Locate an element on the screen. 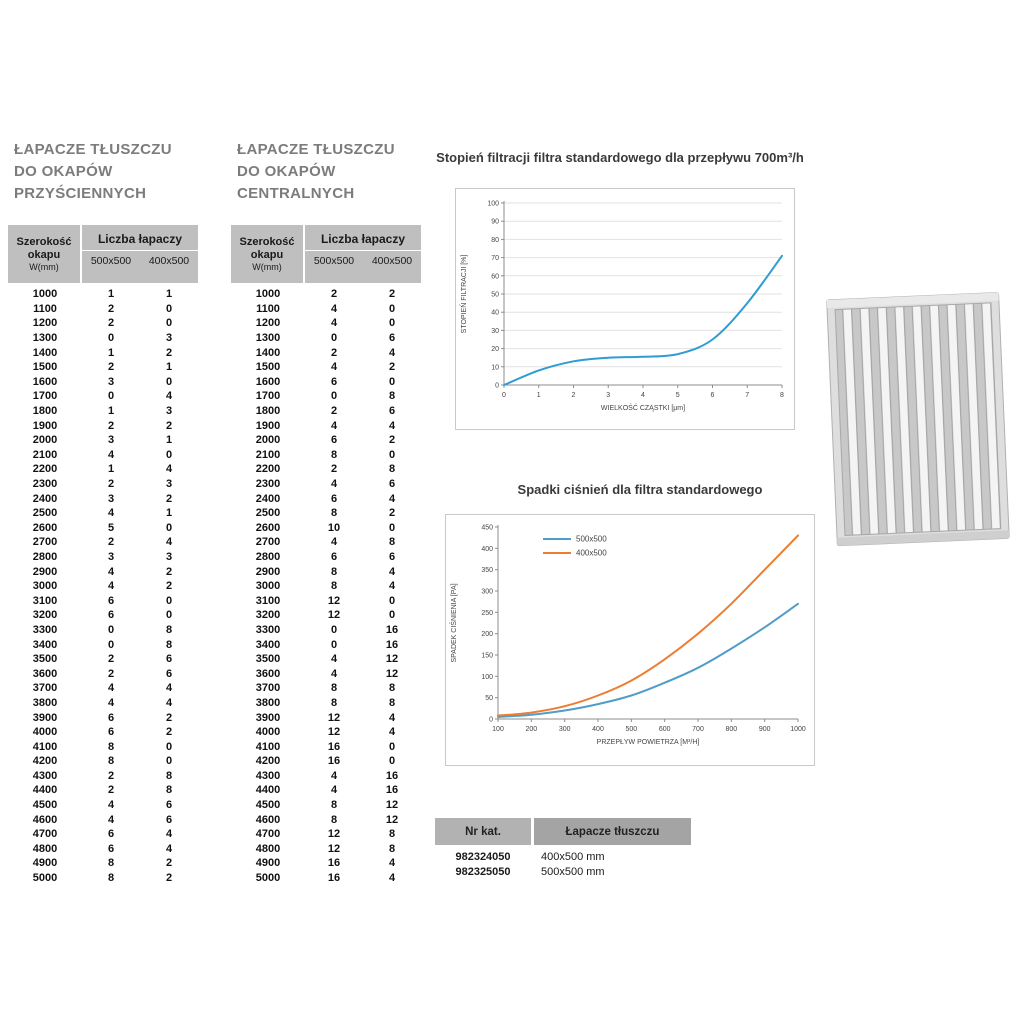  hood-width-cell: 1400 is located at coordinates (268, 352).